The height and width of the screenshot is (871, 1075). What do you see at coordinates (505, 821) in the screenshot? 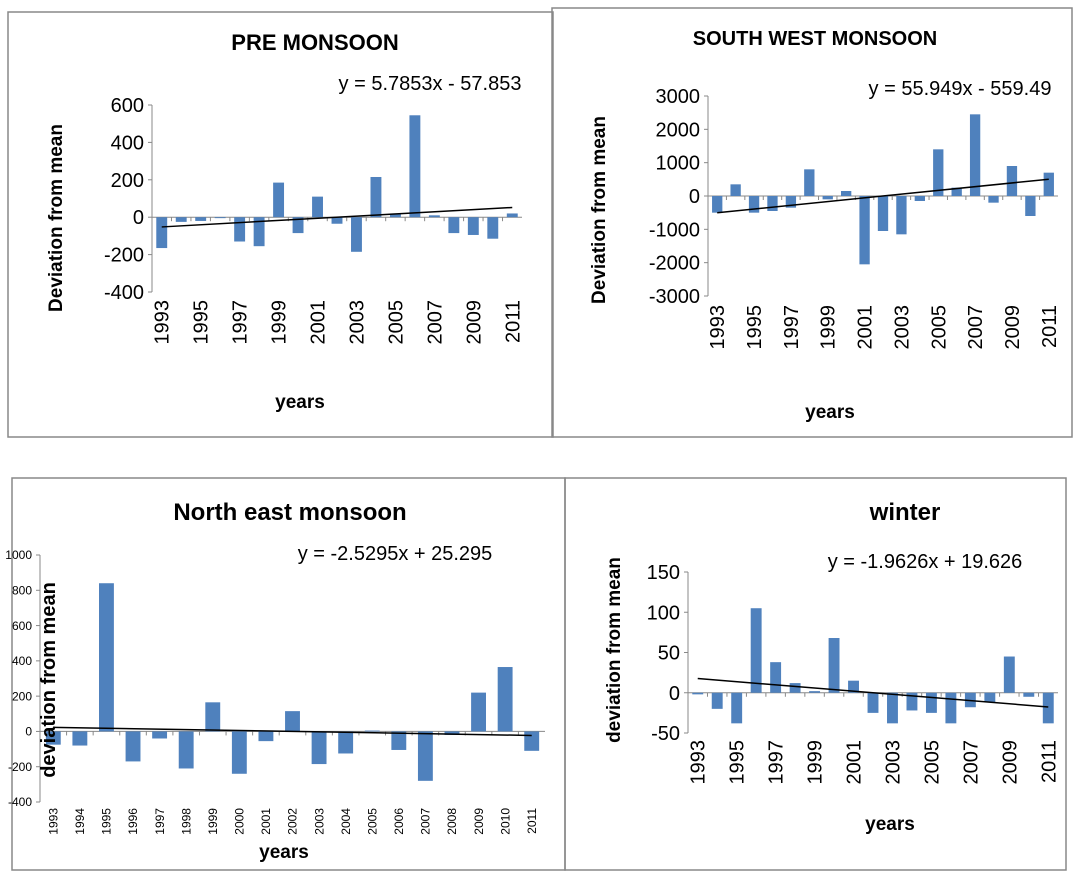
I see `x-tick-label: 2010` at bounding box center [505, 821].